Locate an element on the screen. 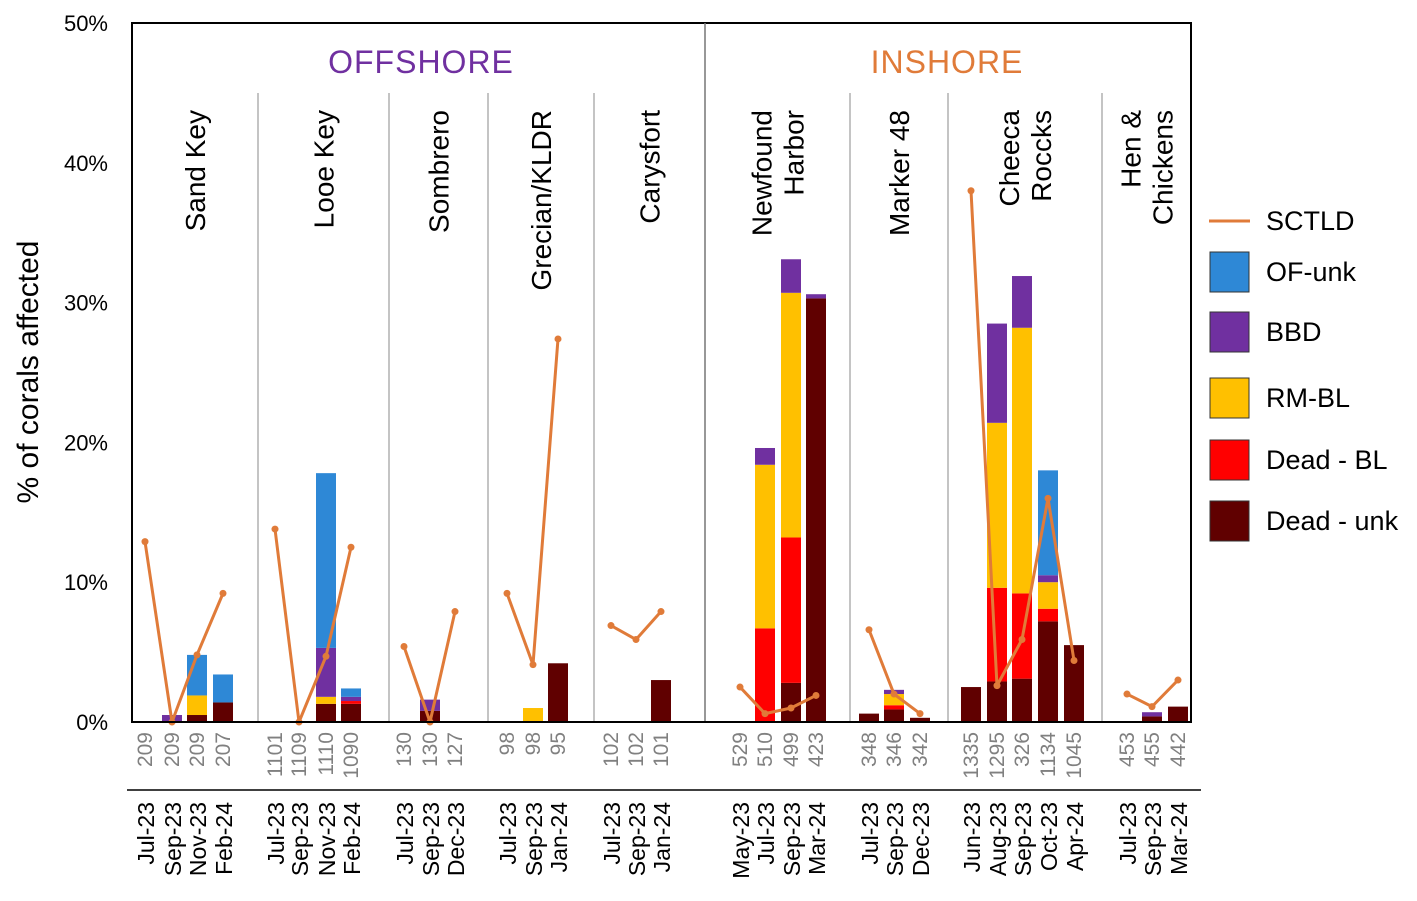 This screenshot has height=901, width=1417. sample-size-label: 209 is located at coordinates (172, 749).